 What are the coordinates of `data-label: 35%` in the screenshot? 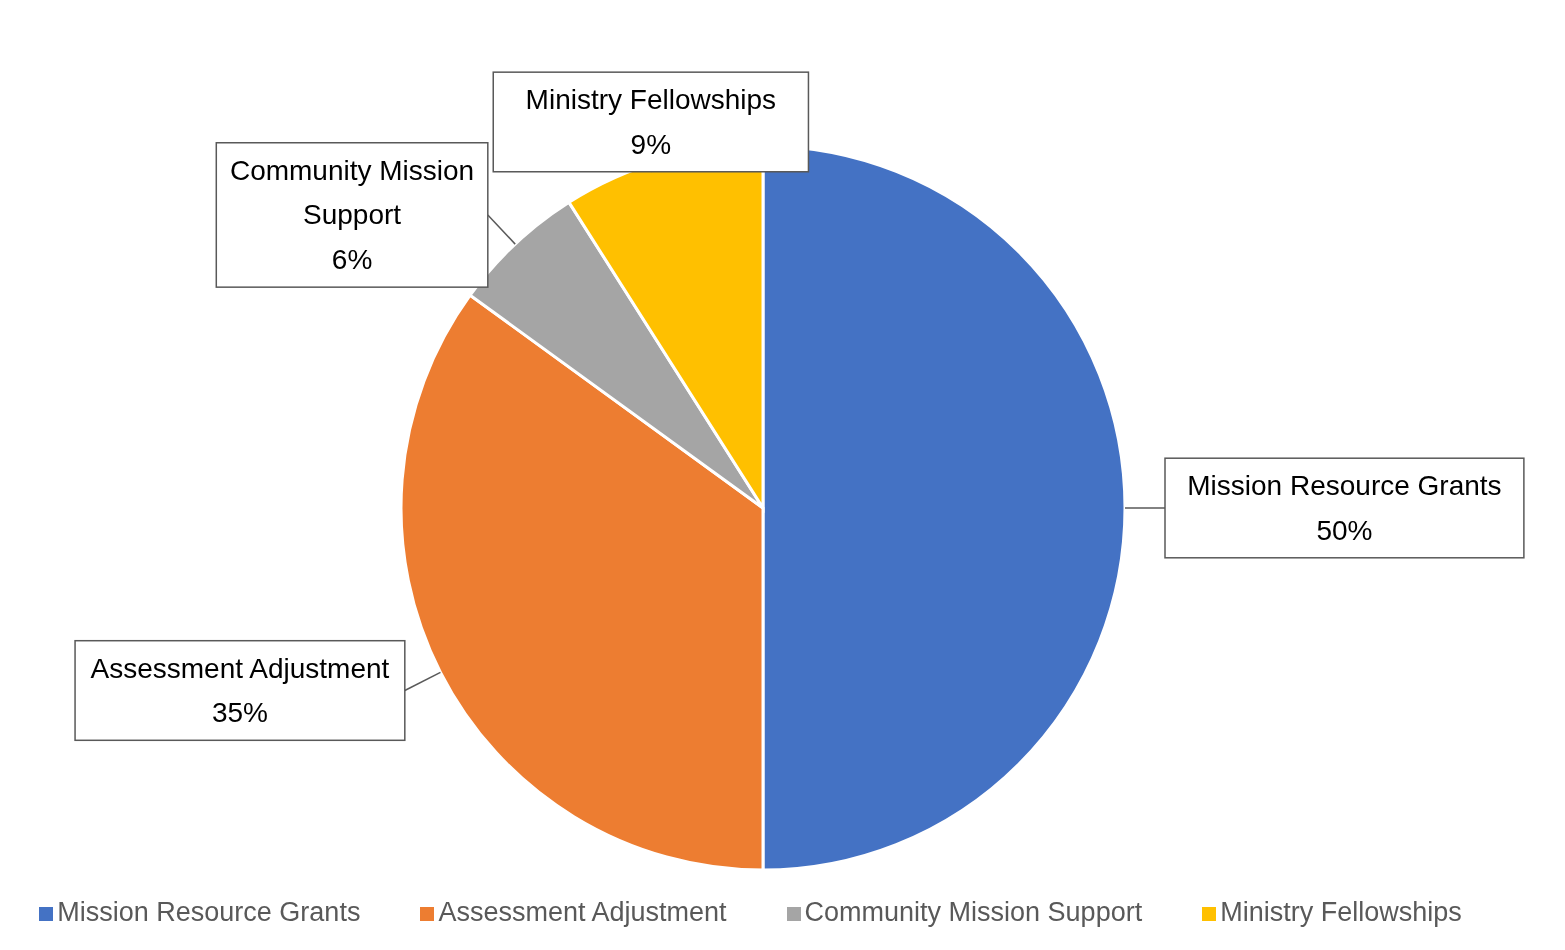 It's located at (239, 713).